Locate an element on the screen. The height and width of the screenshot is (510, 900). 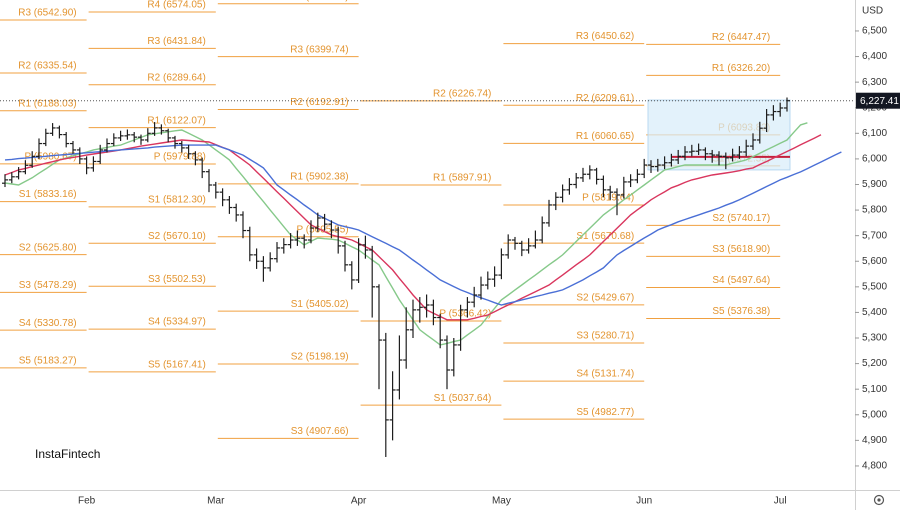
y-tick-label: 5,300 is located at coordinates (874, 338).